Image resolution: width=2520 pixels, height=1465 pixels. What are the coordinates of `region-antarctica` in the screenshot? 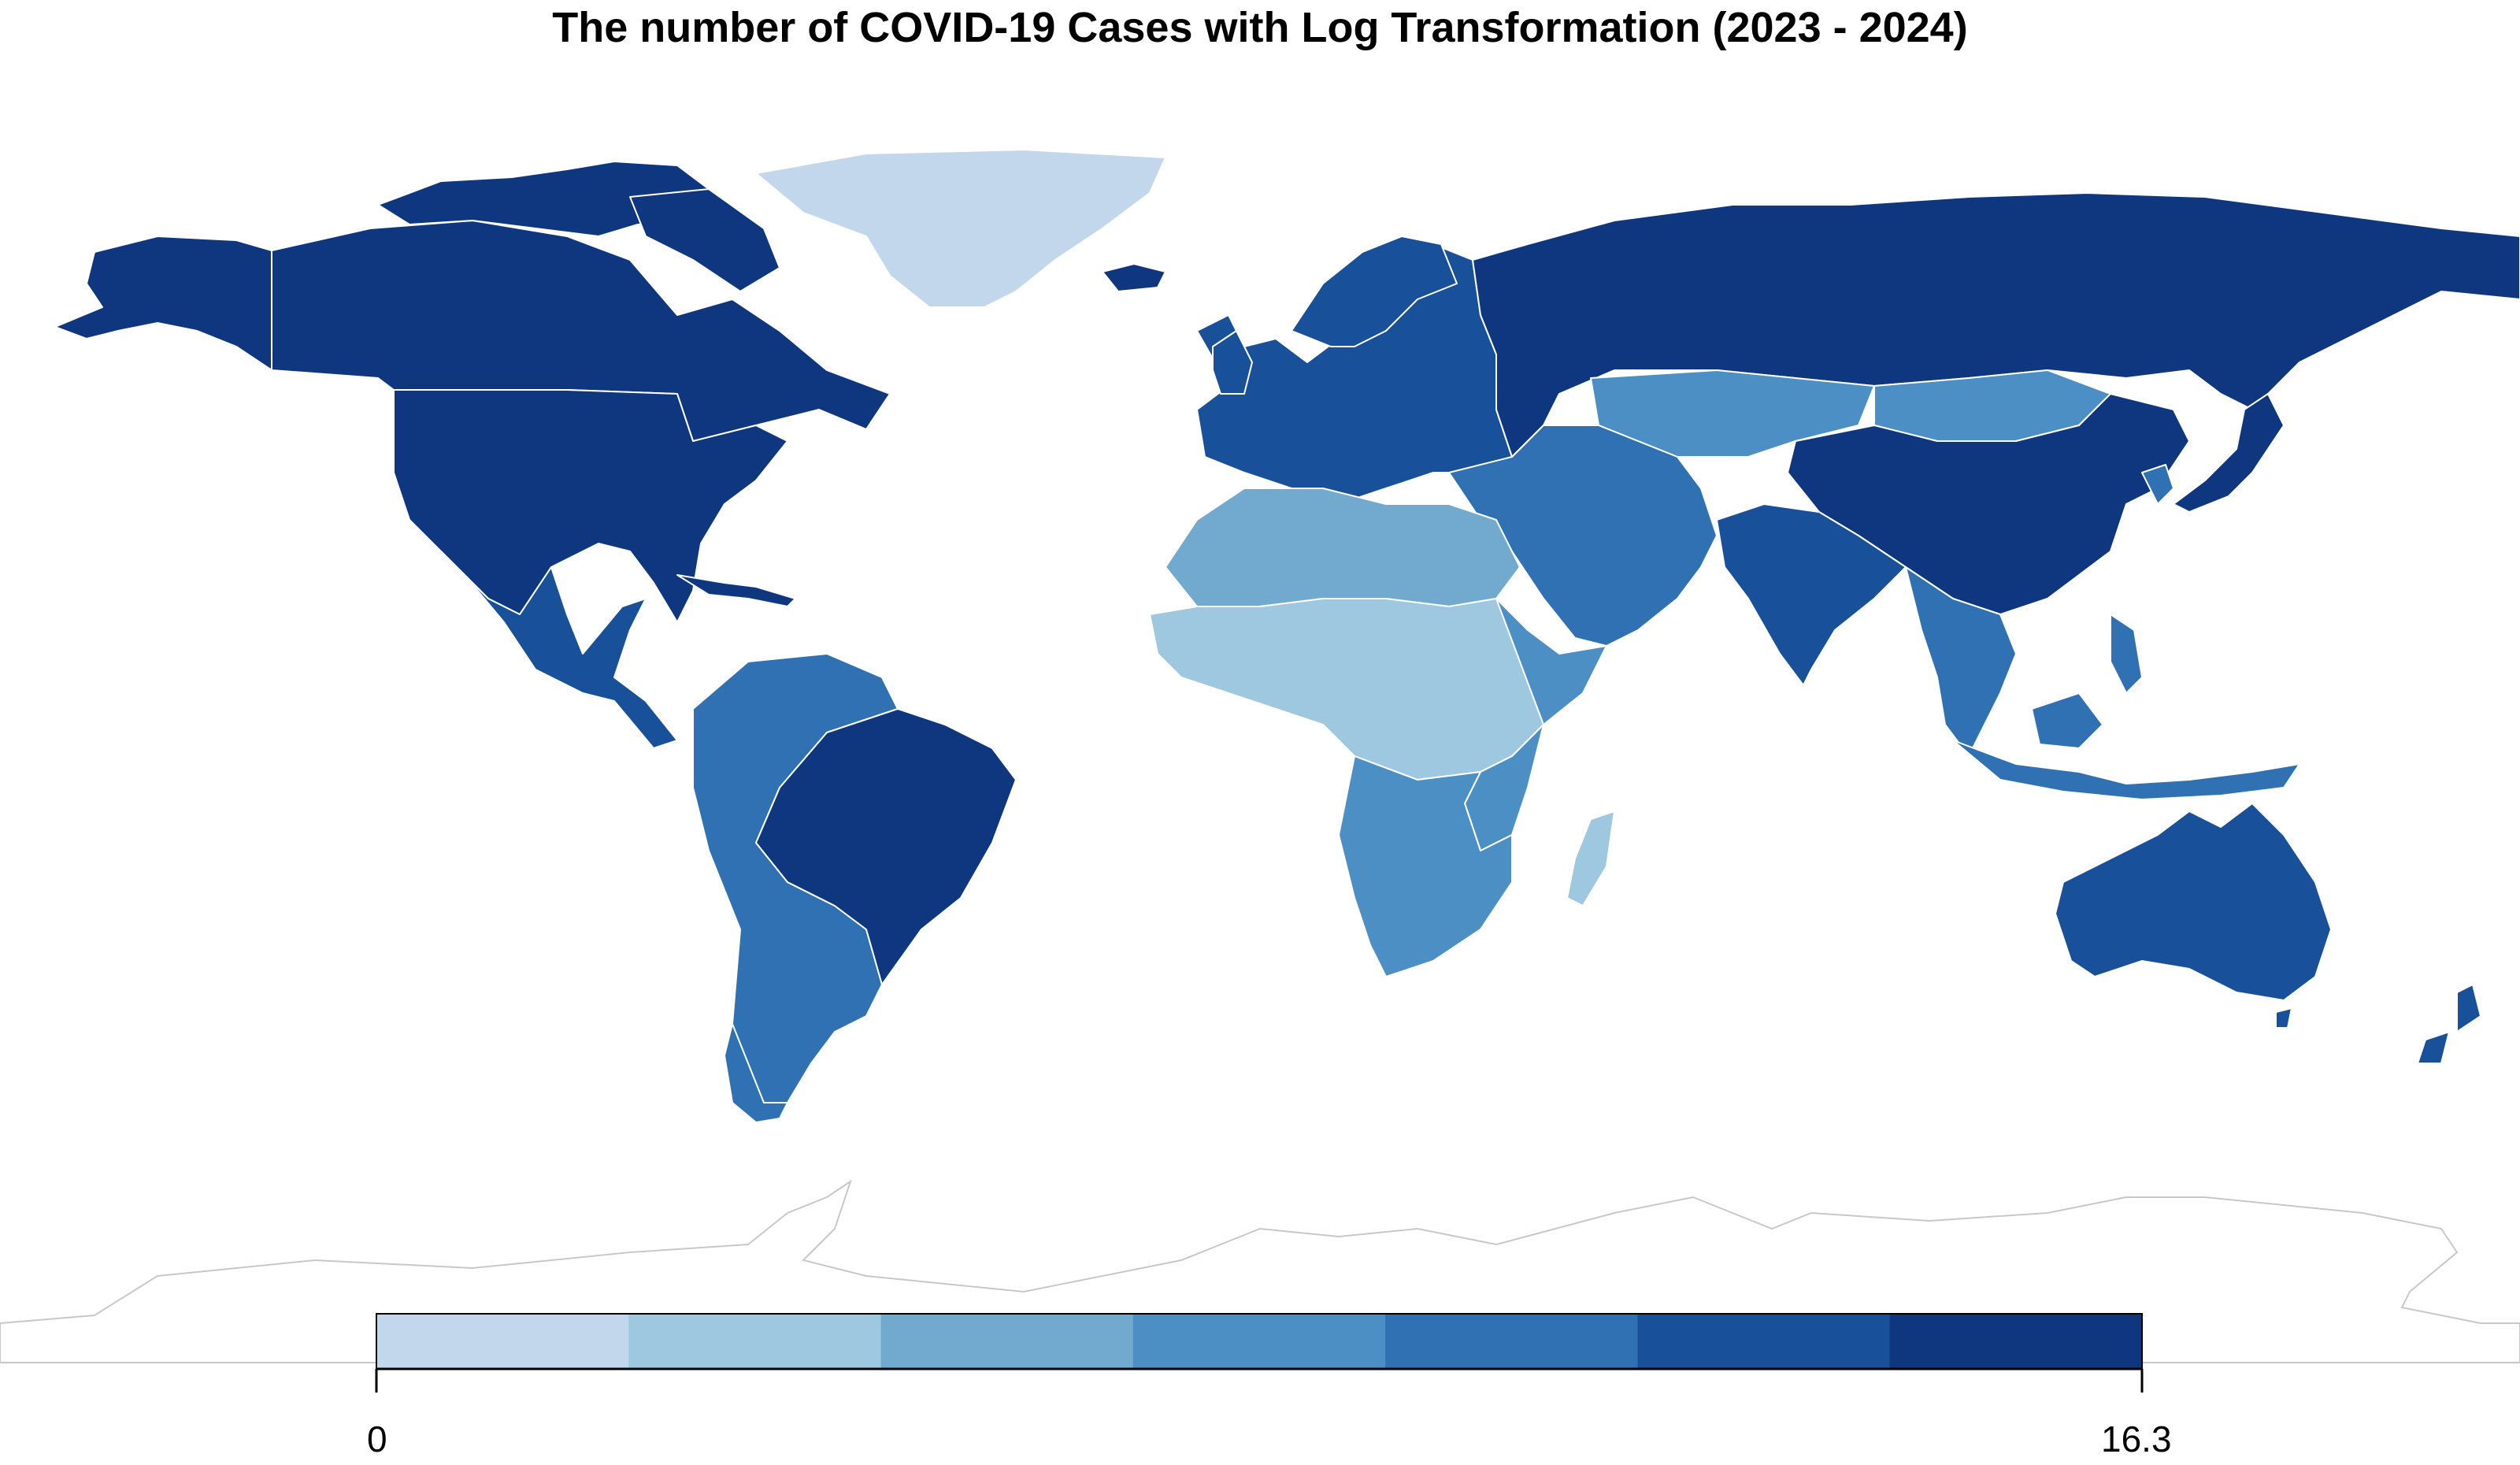 It's located at (1260, 1271).